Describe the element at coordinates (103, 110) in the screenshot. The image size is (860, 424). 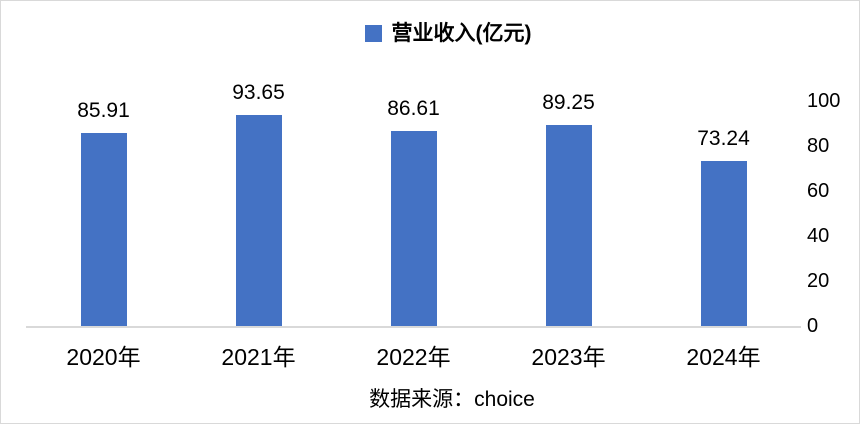
I see `bar-value-label: 85.91` at that location.